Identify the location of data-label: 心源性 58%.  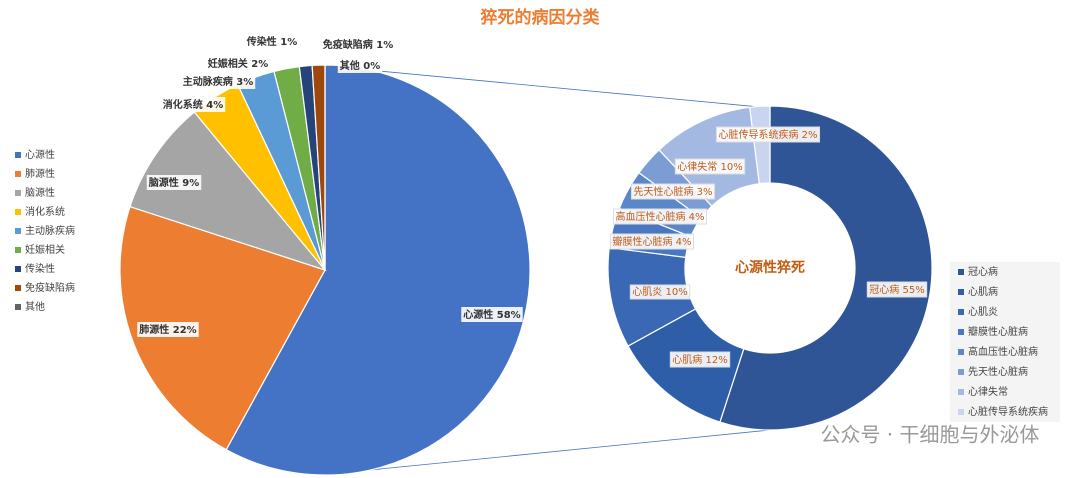
(491, 314).